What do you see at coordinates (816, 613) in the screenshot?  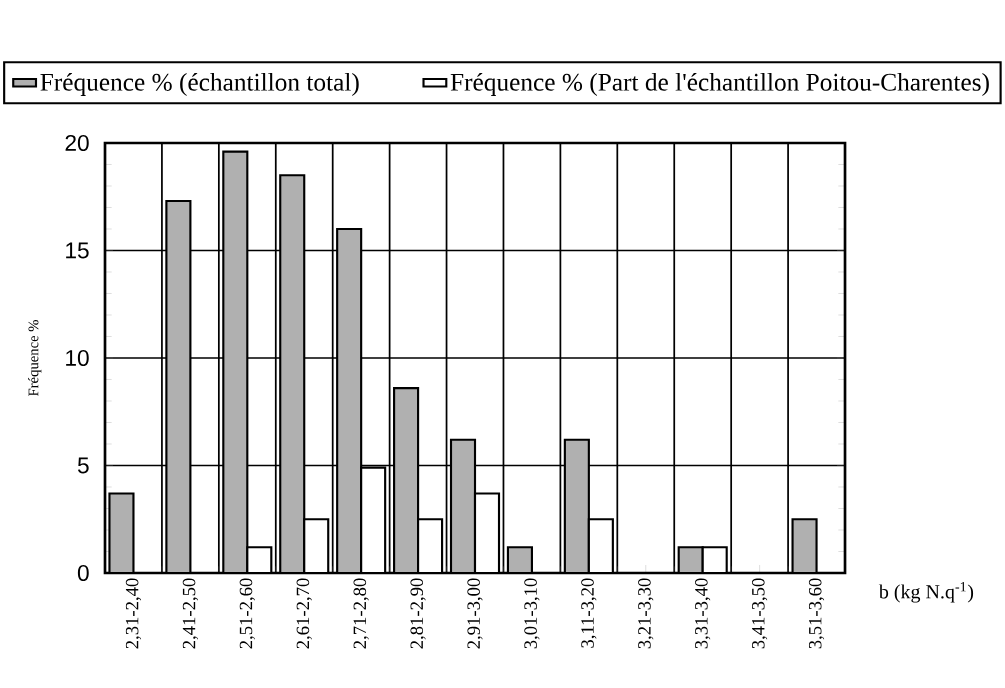 I see `x-tick-label: 3,51-3,60` at bounding box center [816, 613].